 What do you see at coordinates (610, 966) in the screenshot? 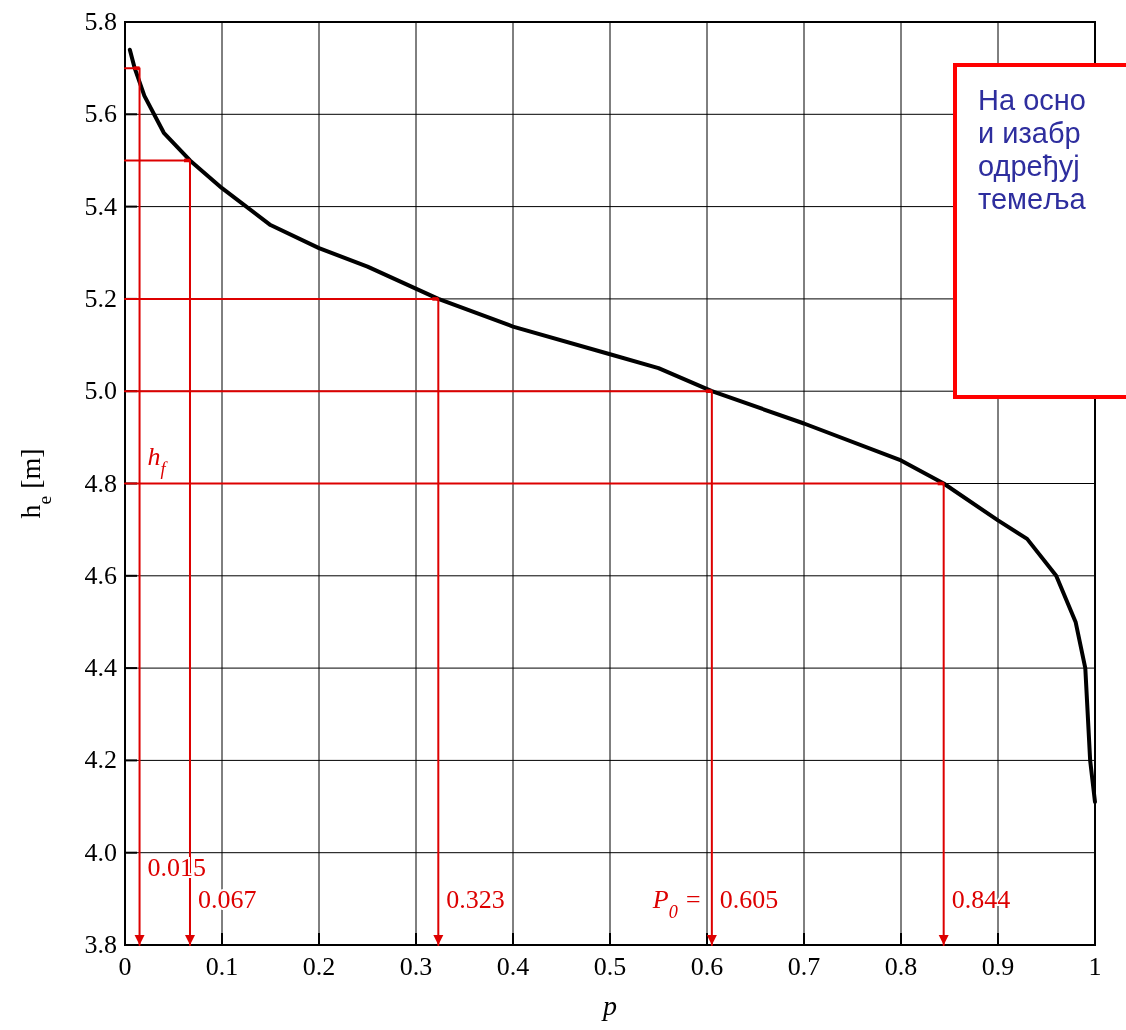
I see `x-tick-label: 0.5` at bounding box center [610, 966].